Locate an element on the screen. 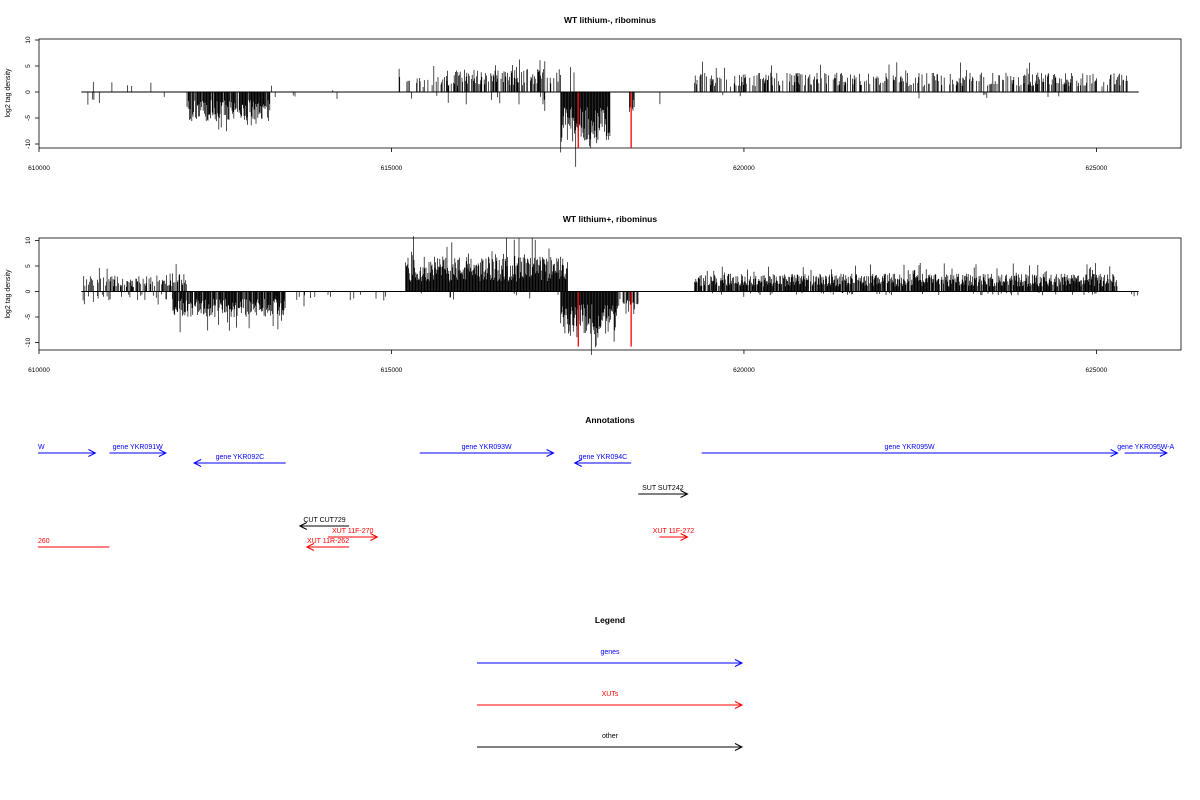 The image size is (1200, 800). panel-title: WT lithium+, ribominus is located at coordinates (610, 219).